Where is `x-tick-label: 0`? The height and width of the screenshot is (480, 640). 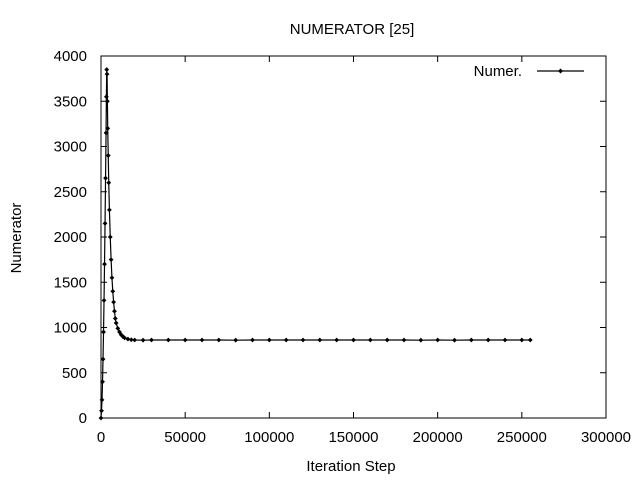
x-tick-label: 0 is located at coordinates (101, 437).